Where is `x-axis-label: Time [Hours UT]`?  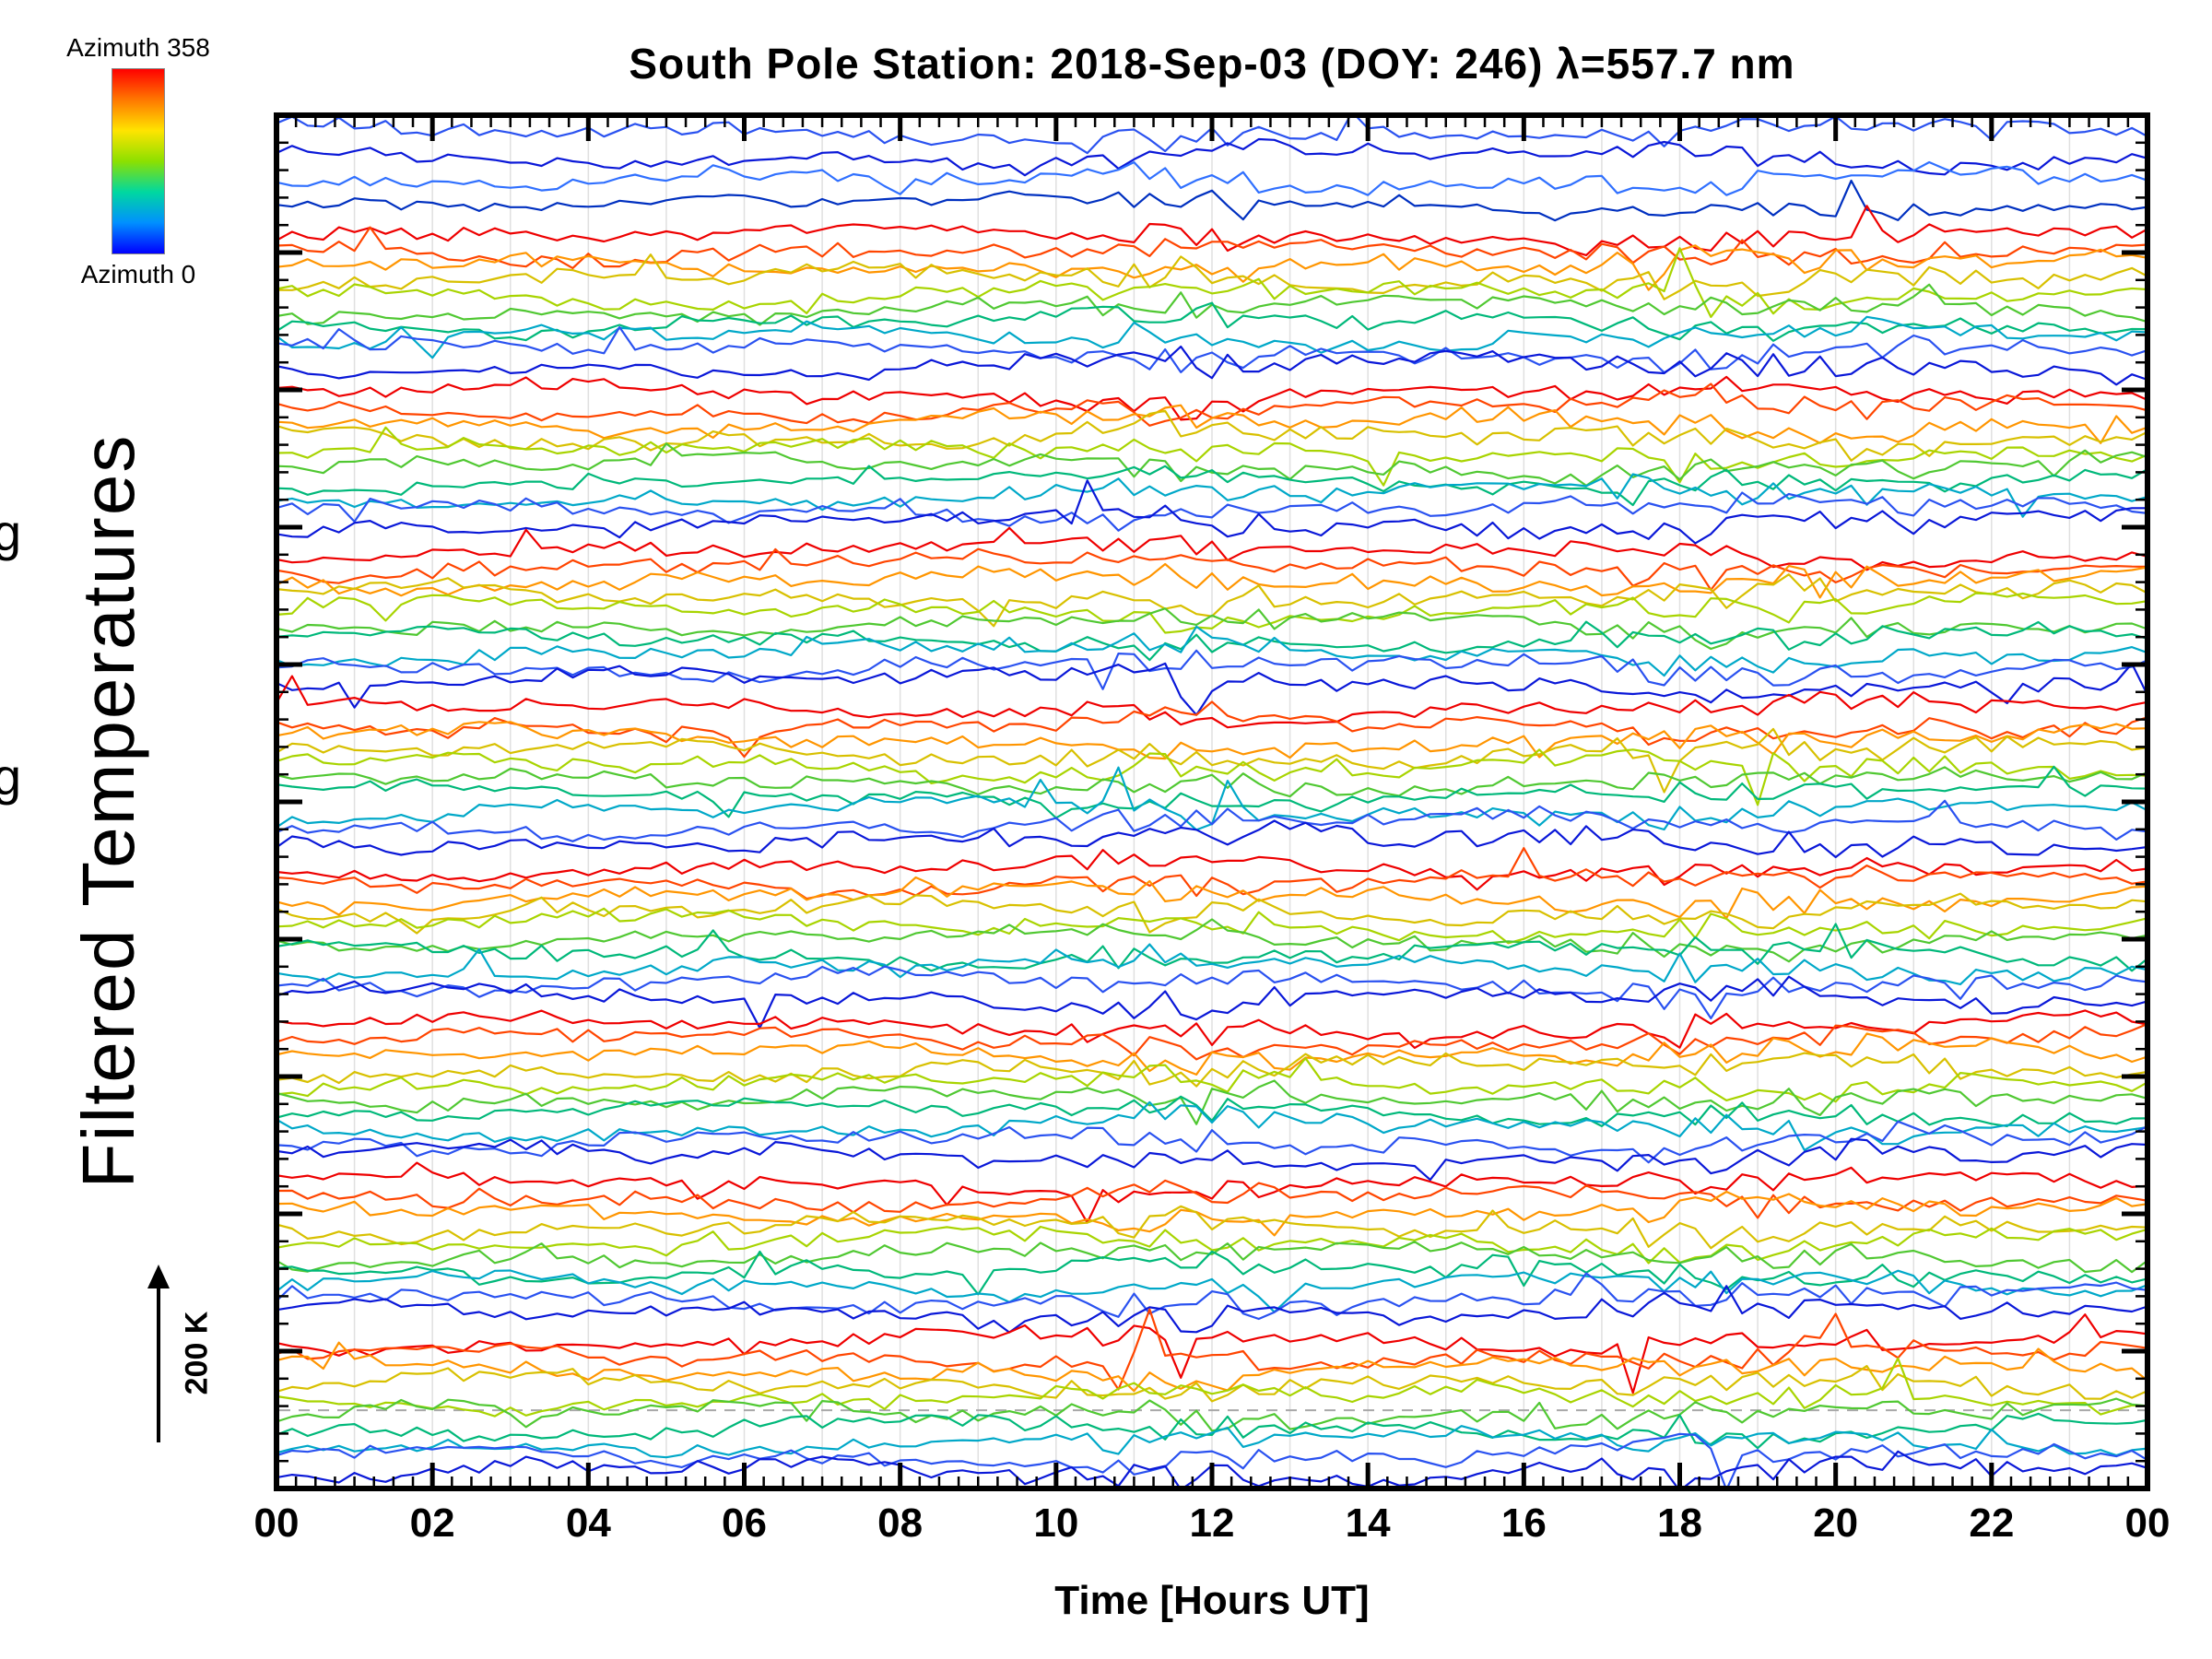 x-axis-label: Time [Hours UT] is located at coordinates (1212, 1600).